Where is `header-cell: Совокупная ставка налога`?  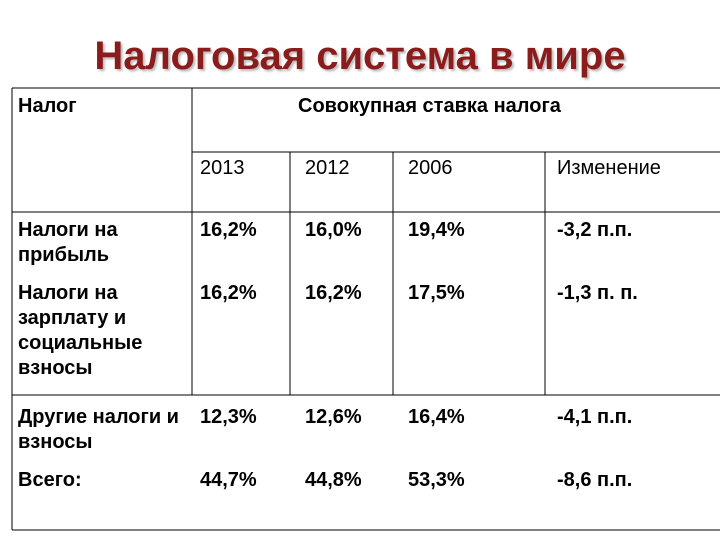 header-cell: Совокупная ставка налога is located at coordinates (429, 106).